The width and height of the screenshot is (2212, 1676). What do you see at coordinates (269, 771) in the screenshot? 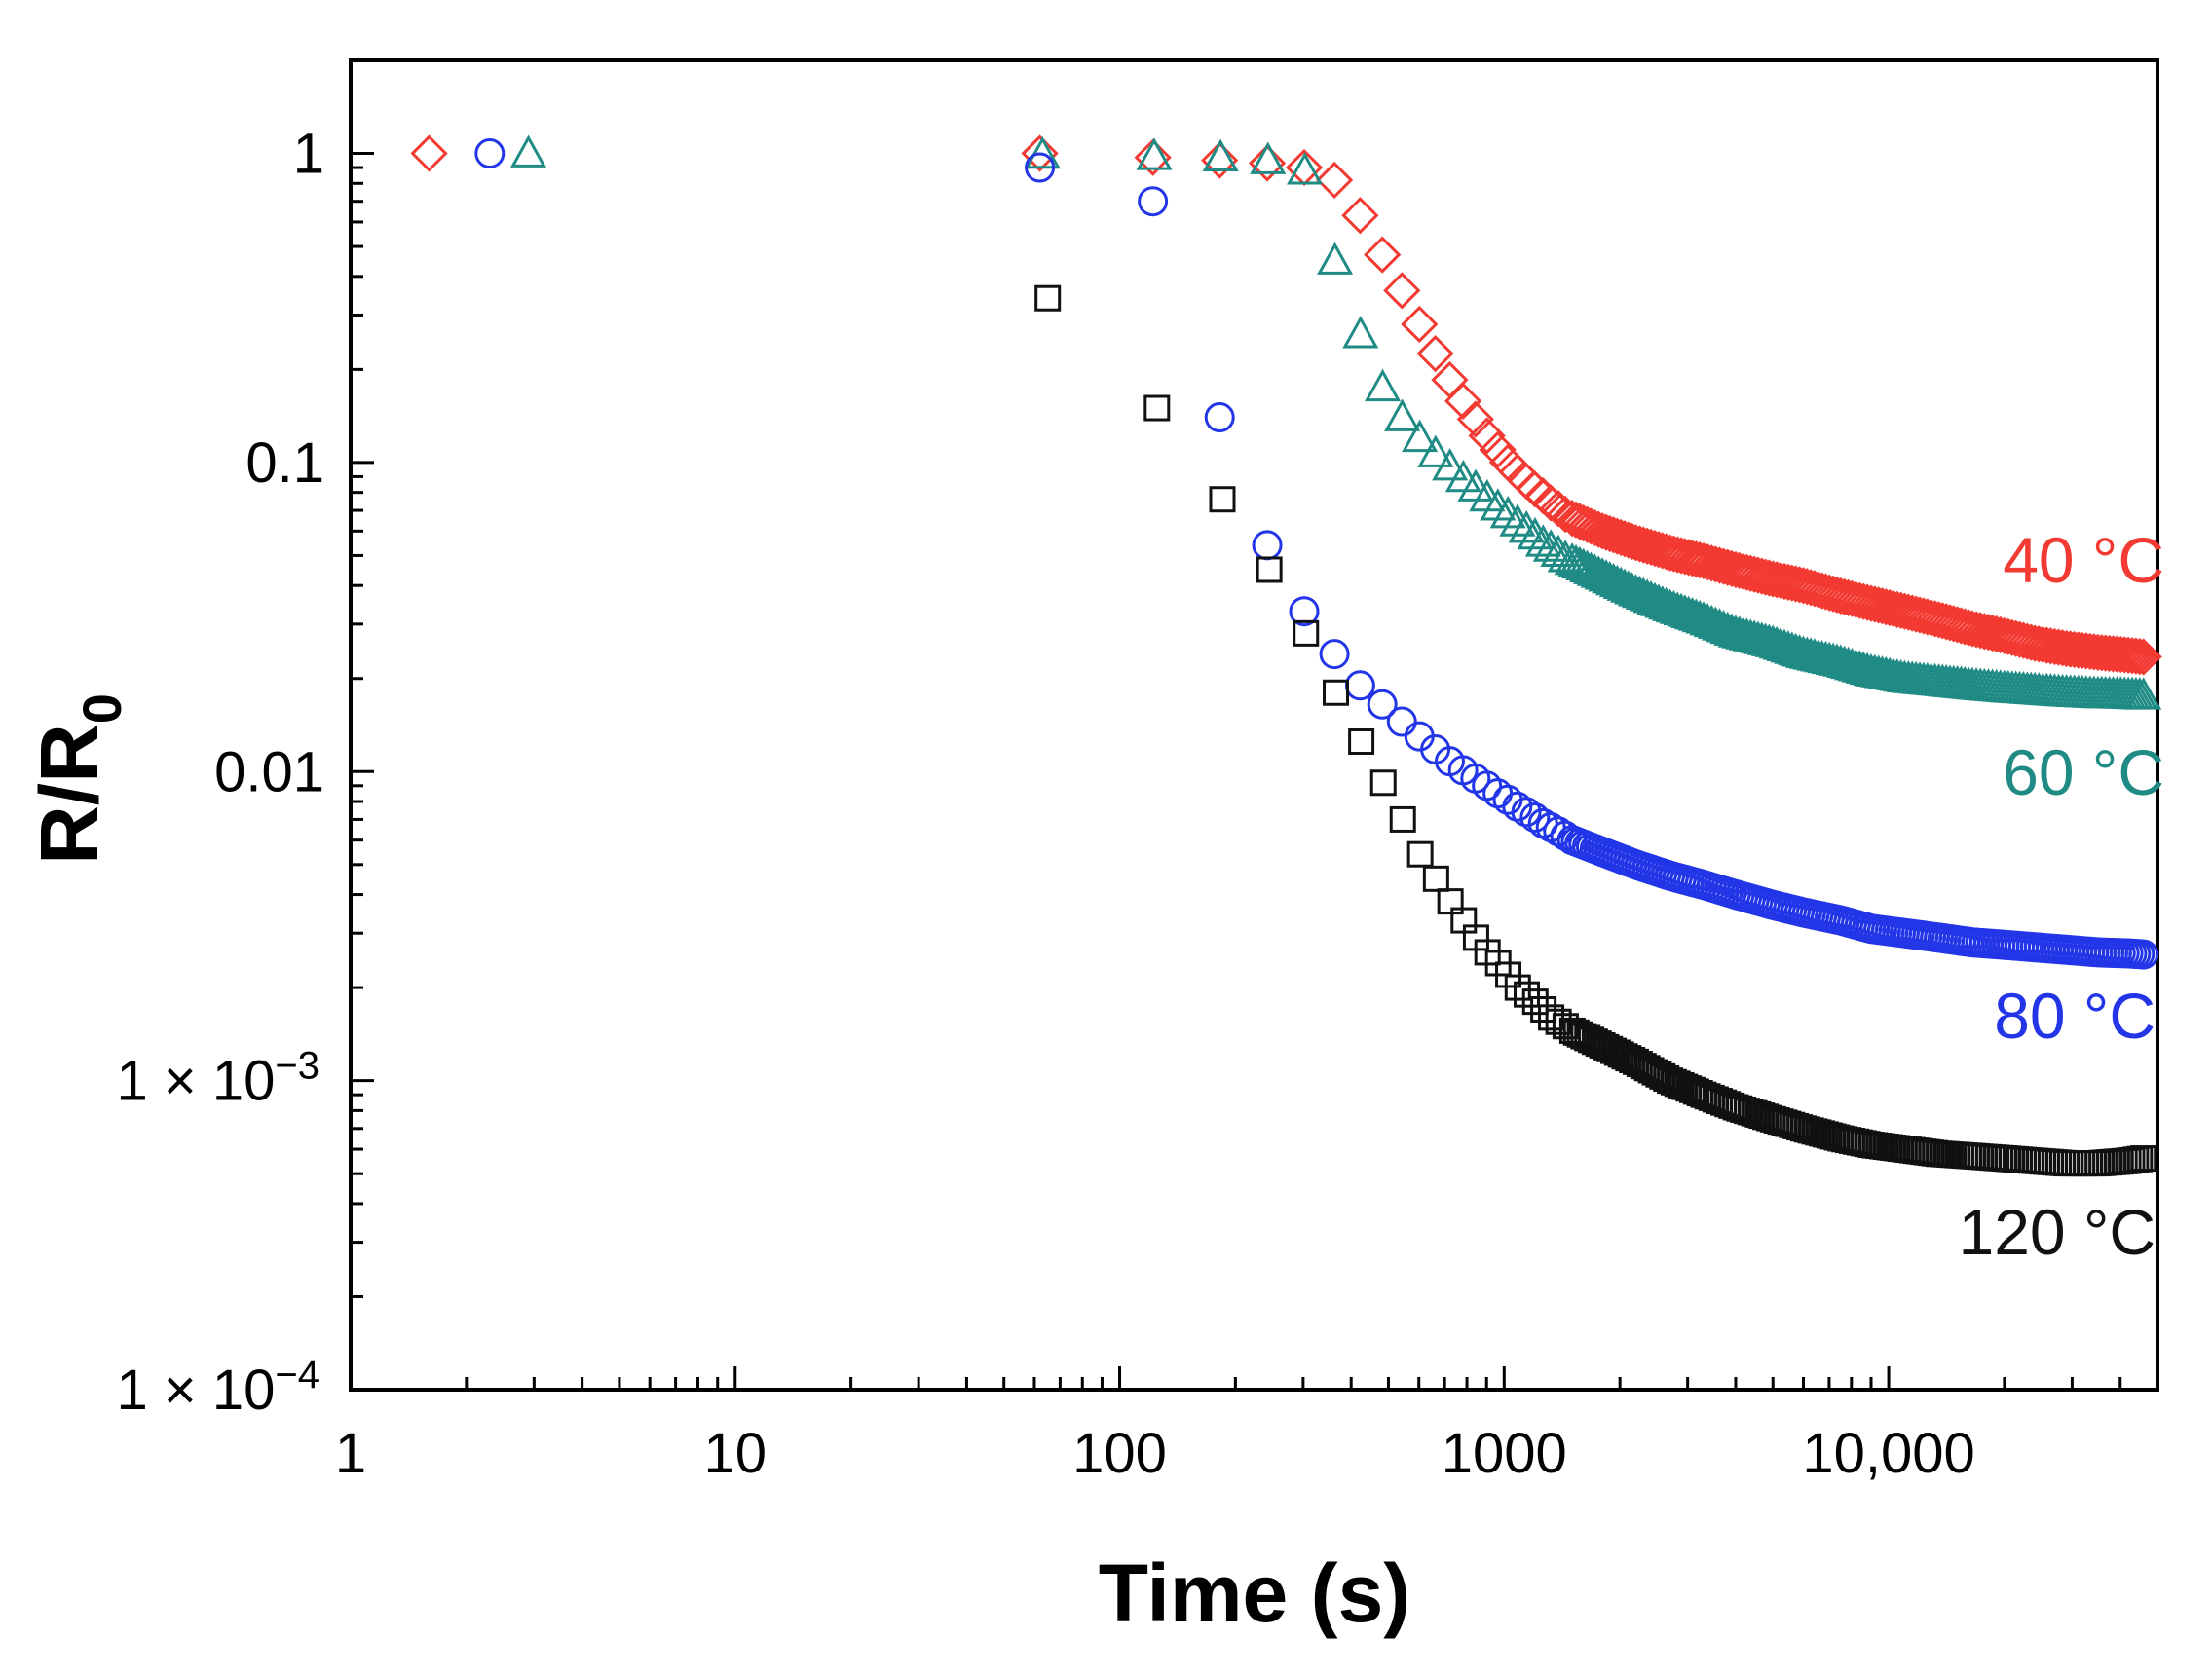
I see `y-tick-label: 0.01` at bounding box center [269, 771].